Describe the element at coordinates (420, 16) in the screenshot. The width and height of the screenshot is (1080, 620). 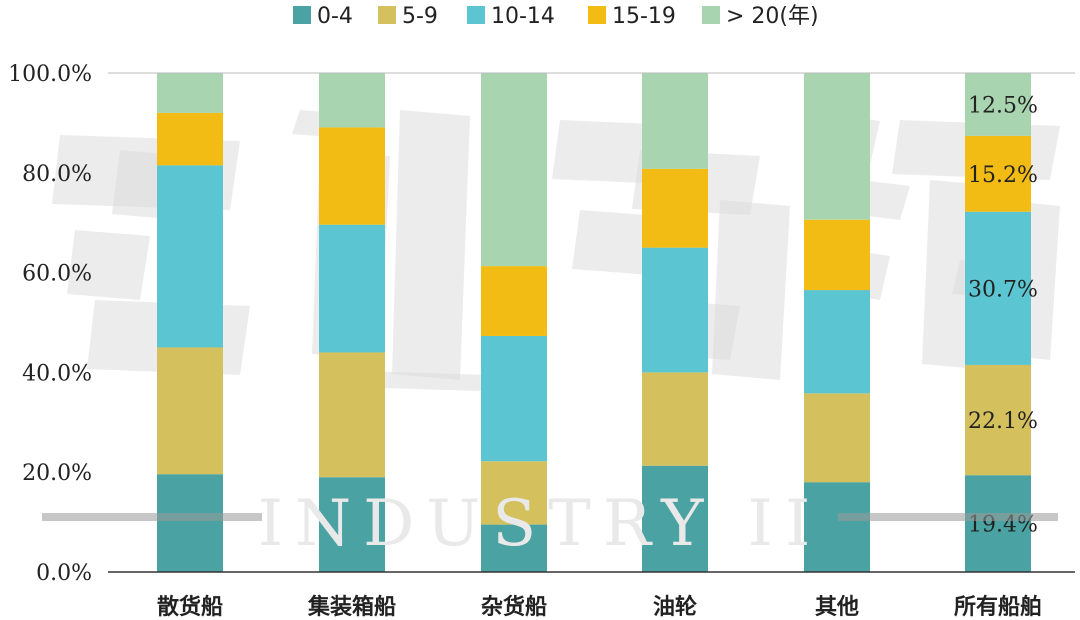
I see `legend-label: 5-9` at that location.